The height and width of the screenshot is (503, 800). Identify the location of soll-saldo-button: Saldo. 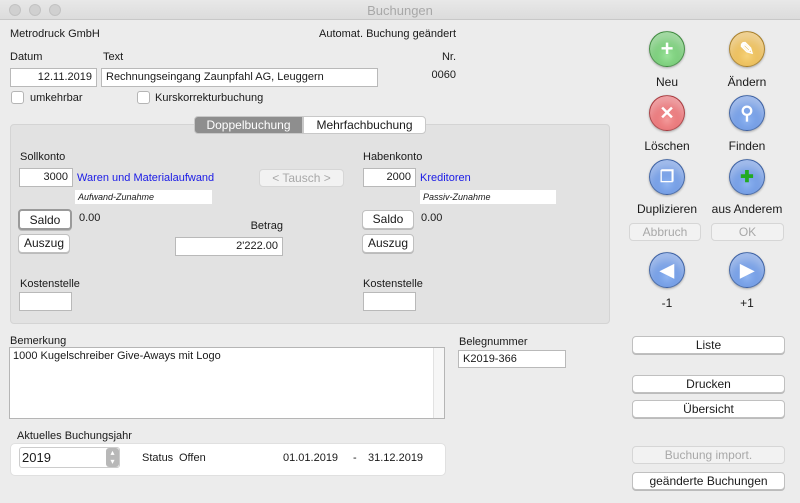
(45, 219).